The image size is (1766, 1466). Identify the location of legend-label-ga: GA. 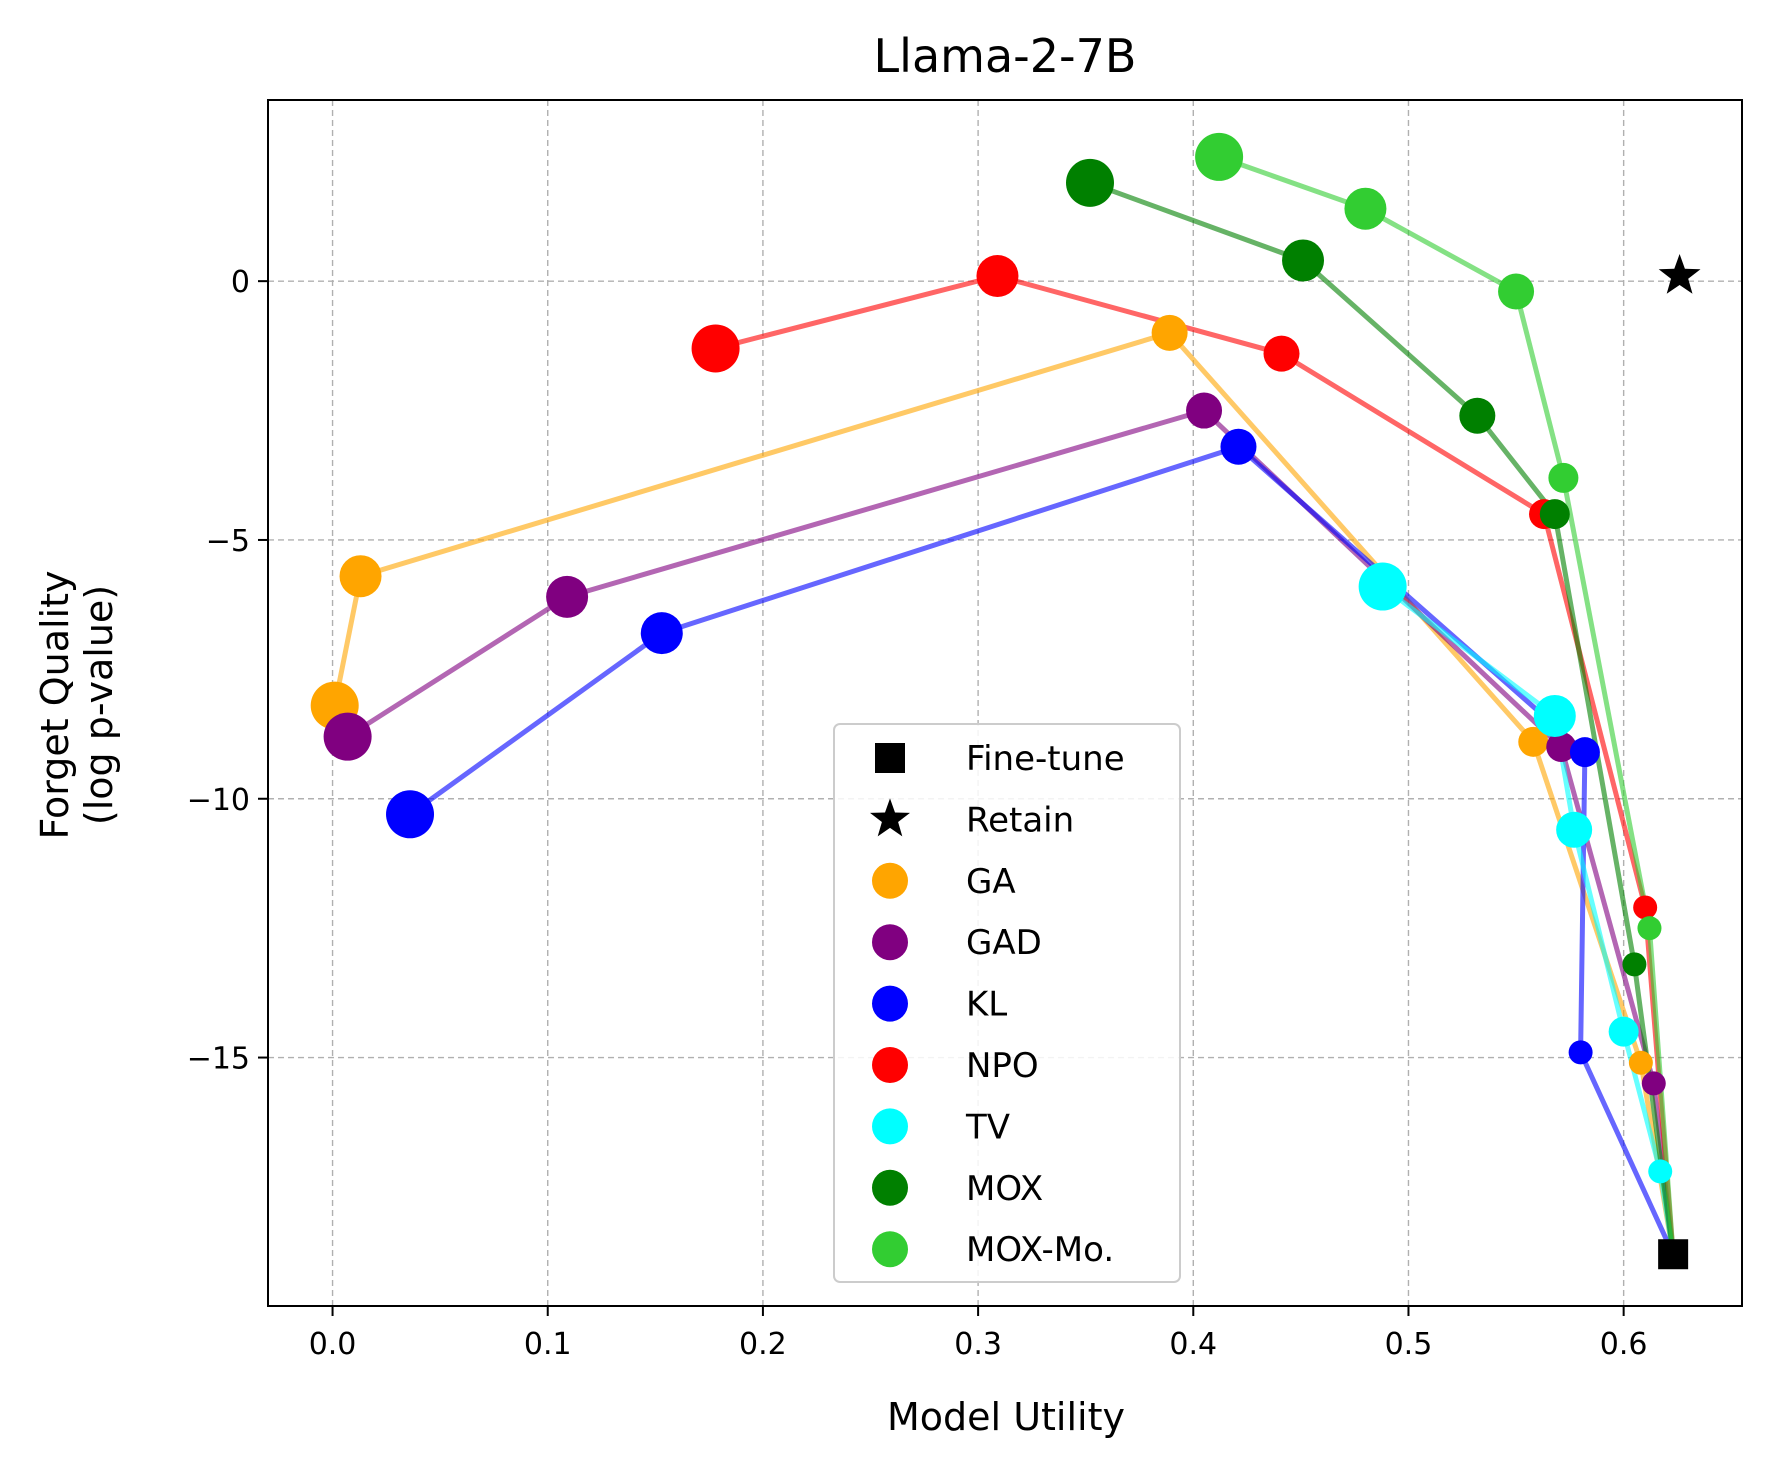
(991, 882).